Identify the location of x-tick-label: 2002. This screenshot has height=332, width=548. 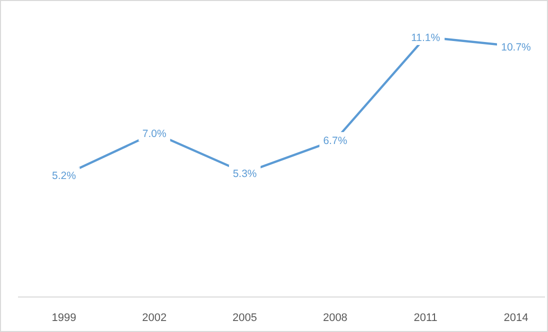
(154, 318).